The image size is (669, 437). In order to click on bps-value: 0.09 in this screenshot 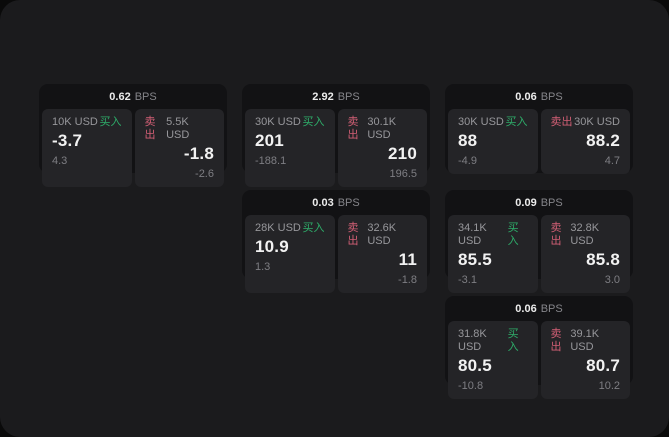, I will do `click(526, 202)`.